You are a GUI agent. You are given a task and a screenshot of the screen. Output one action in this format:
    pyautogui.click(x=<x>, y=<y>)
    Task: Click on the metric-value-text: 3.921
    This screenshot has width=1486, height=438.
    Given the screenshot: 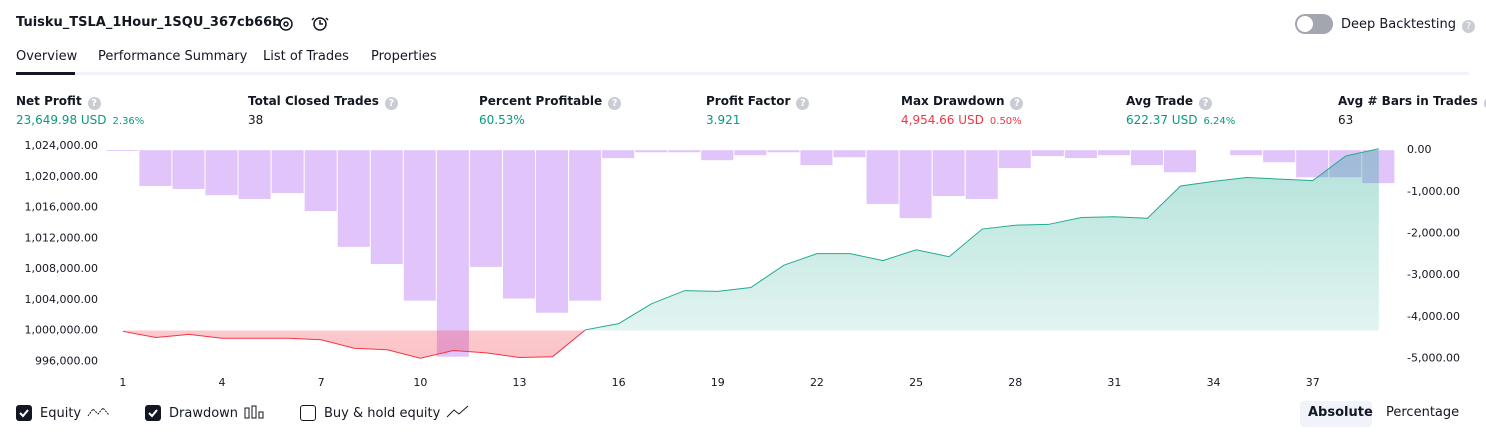 What is the action you would take?
    pyautogui.click(x=723, y=120)
    